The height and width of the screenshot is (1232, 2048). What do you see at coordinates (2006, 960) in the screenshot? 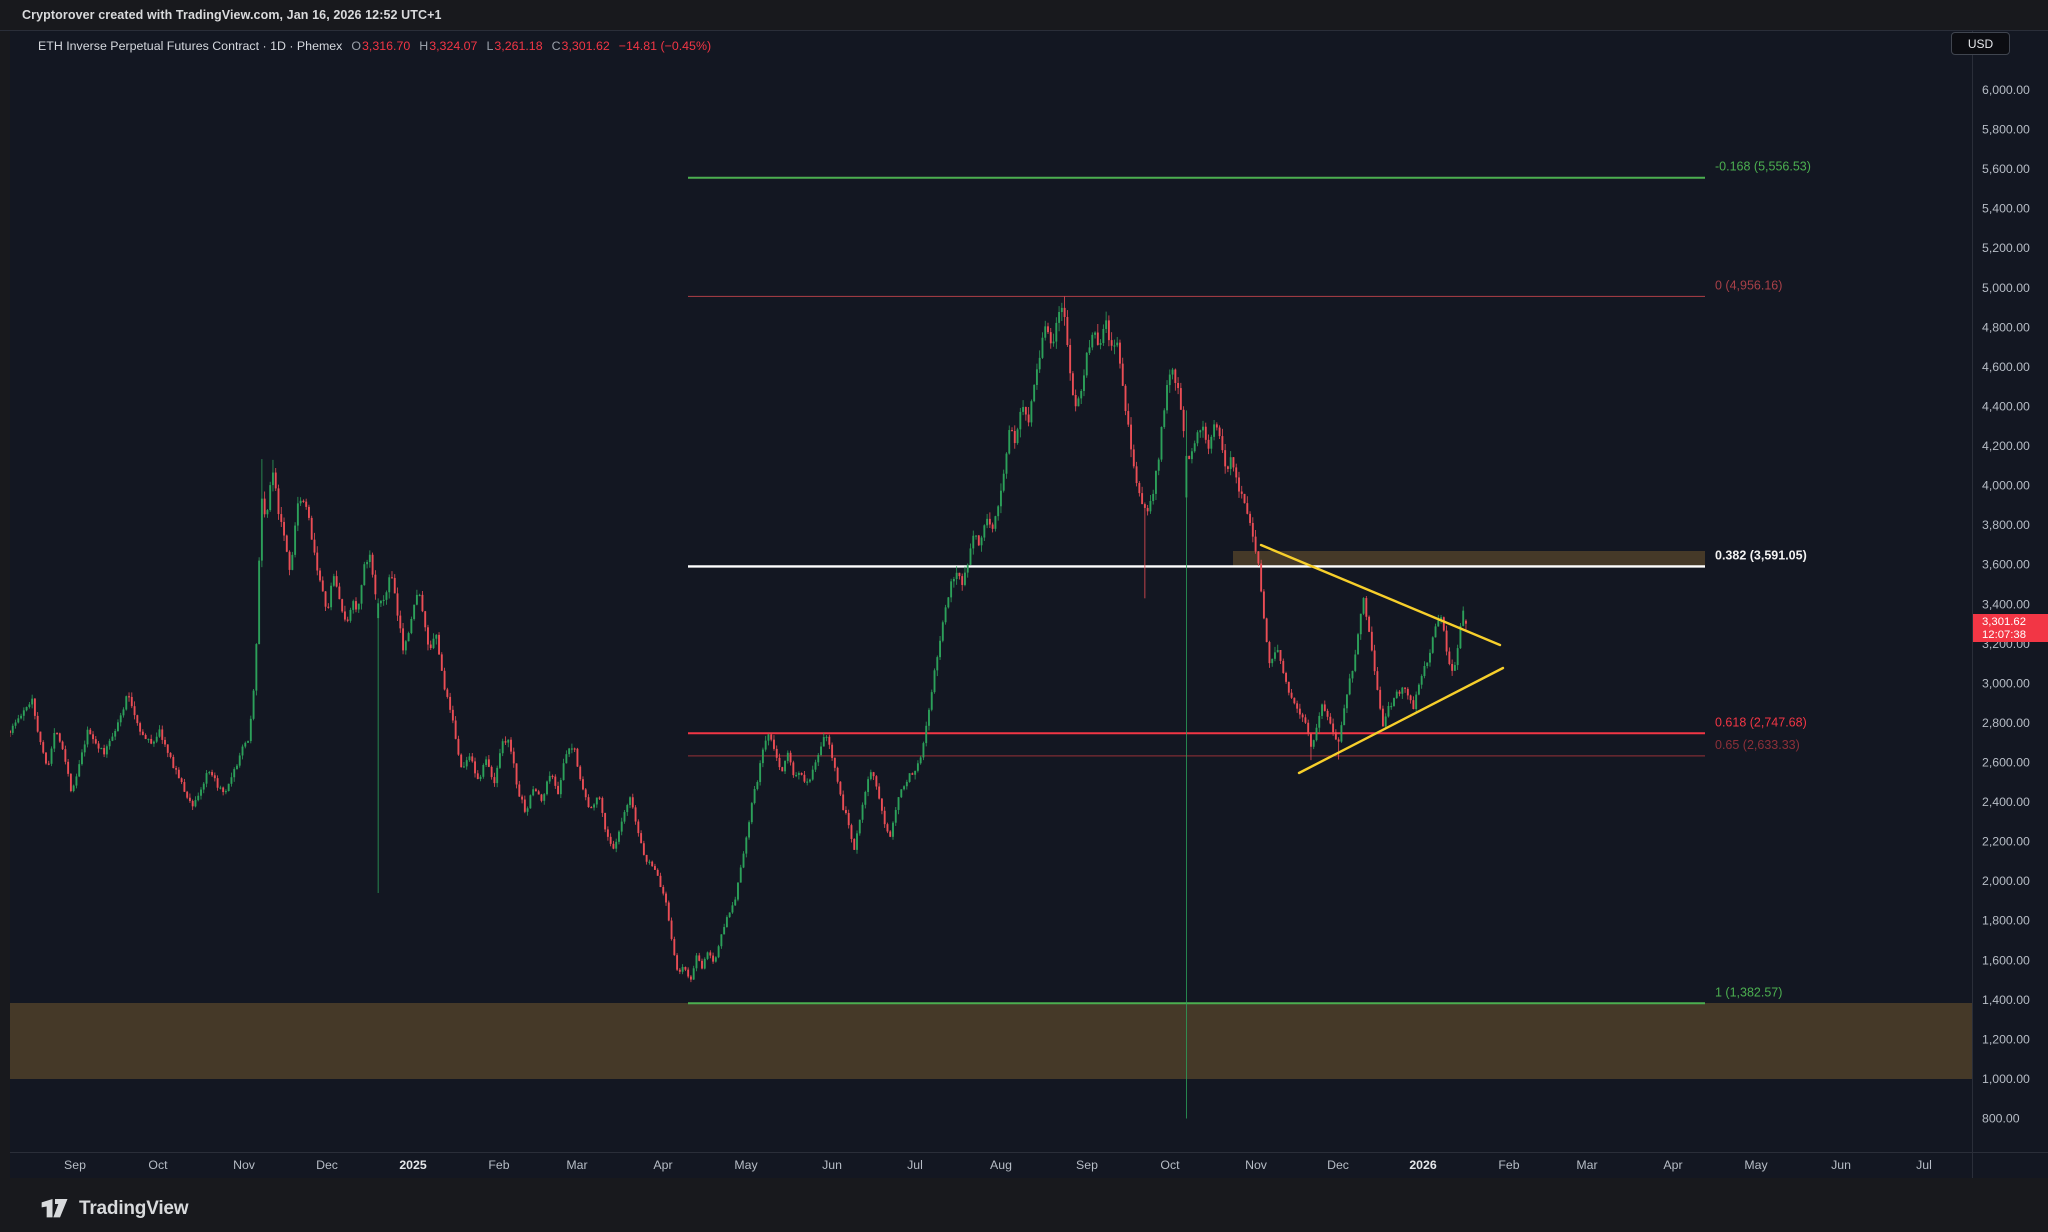
I see `price-axis-label: 1,600.00` at bounding box center [2006, 960].